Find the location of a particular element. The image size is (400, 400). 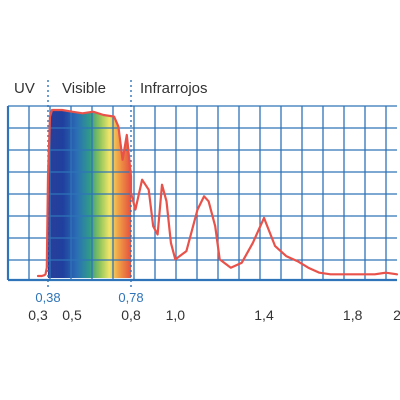

x-tick-label: 1,0 is located at coordinates (176, 315).